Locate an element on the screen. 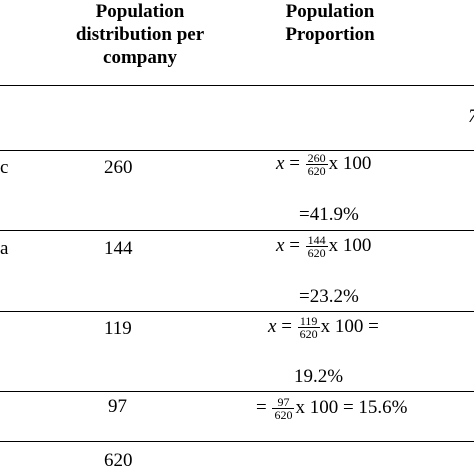 This screenshot has width=474, height=474. row1-denominator: 620 is located at coordinates (316, 171).